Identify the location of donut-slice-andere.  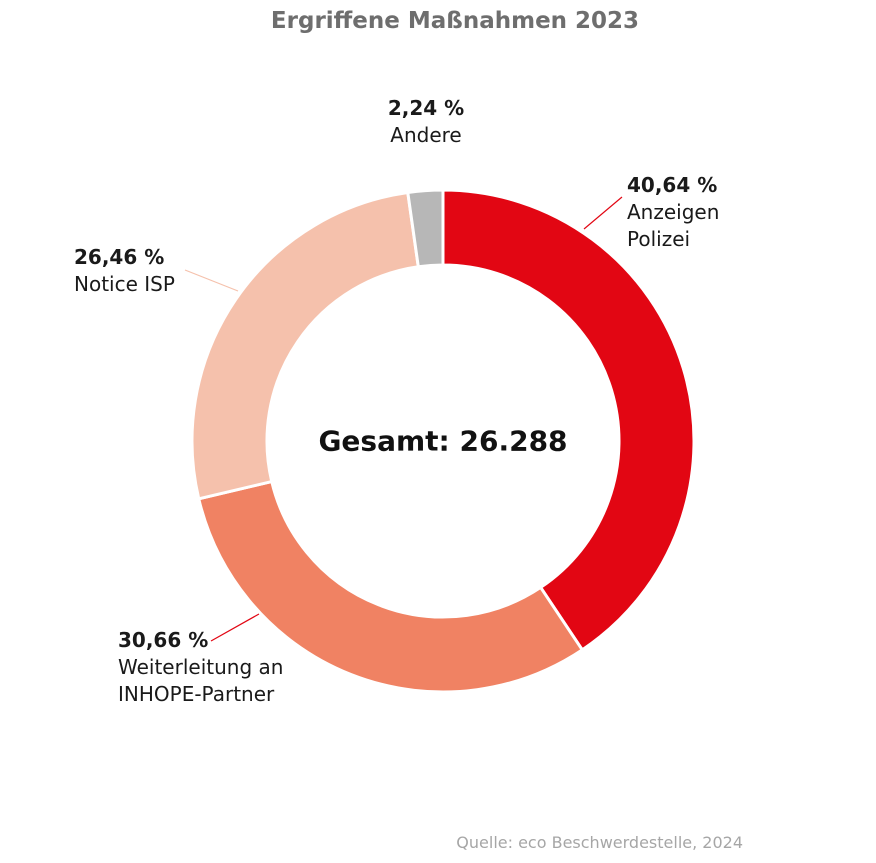
(425, 228).